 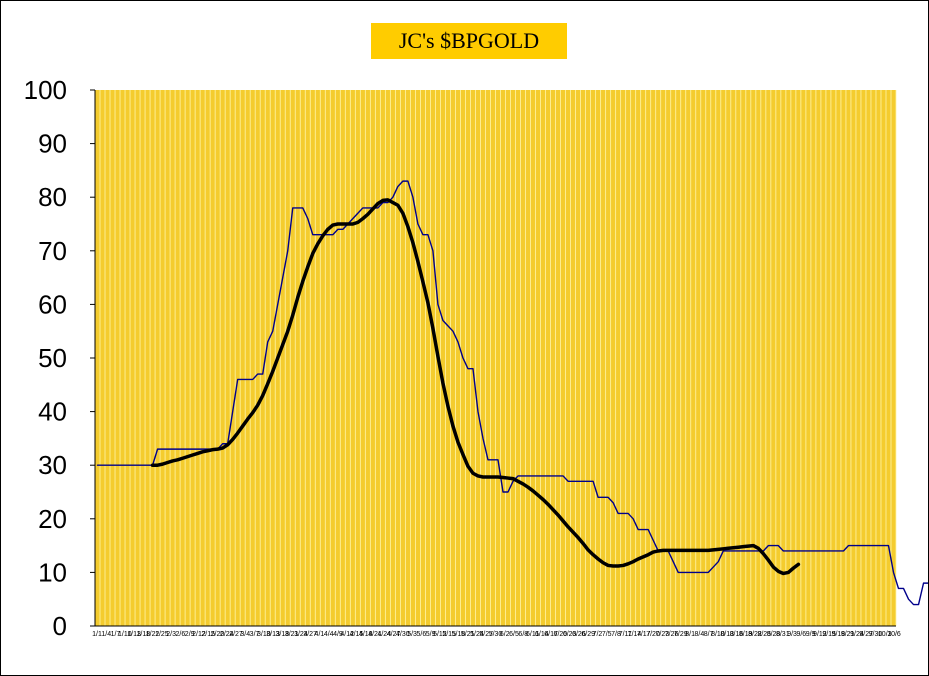 I want to click on x-tick-label: 10/6, so click(x=894, y=634).